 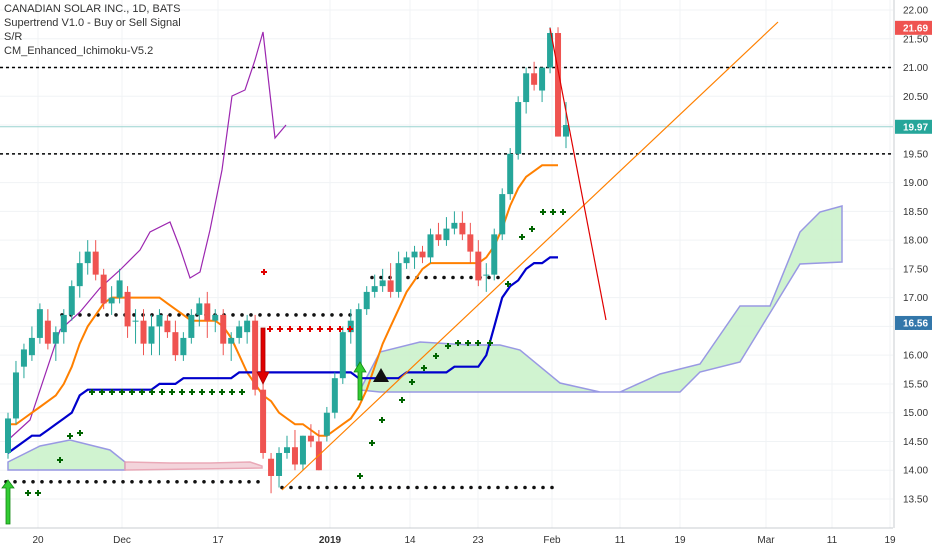 What do you see at coordinates (890, 540) in the screenshot?
I see `time-tick-label: 19` at bounding box center [890, 540].